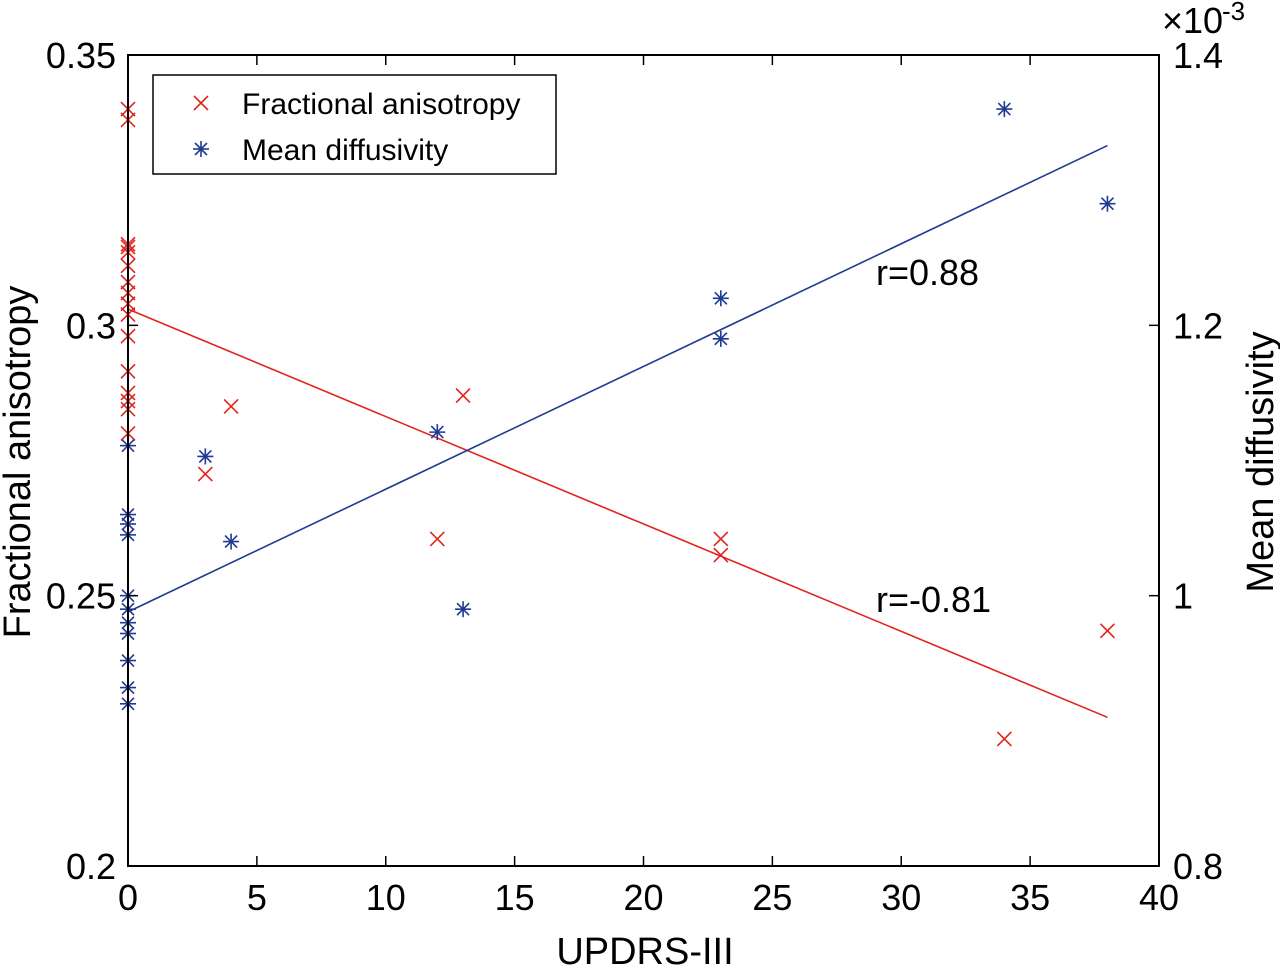 Image resolution: width=1280 pixels, height=970 pixels. What do you see at coordinates (128, 897) in the screenshot?
I see `x-tick-label: 0` at bounding box center [128, 897].